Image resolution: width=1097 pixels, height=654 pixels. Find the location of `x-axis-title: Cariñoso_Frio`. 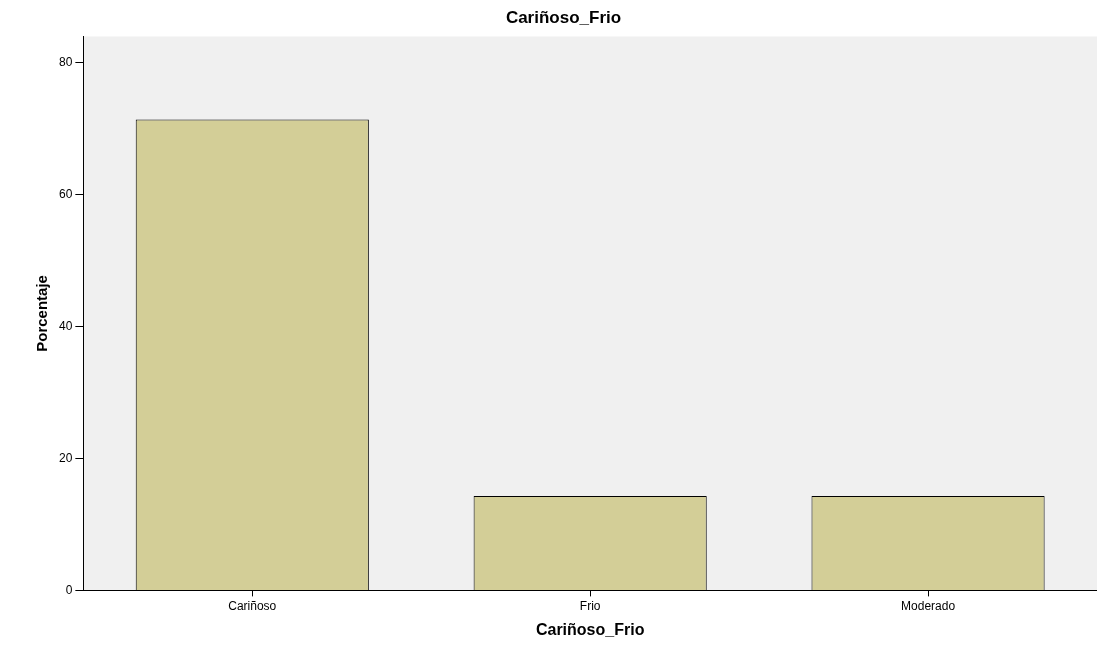

x-axis-title: Cariñoso_Frio is located at coordinates (590, 629).